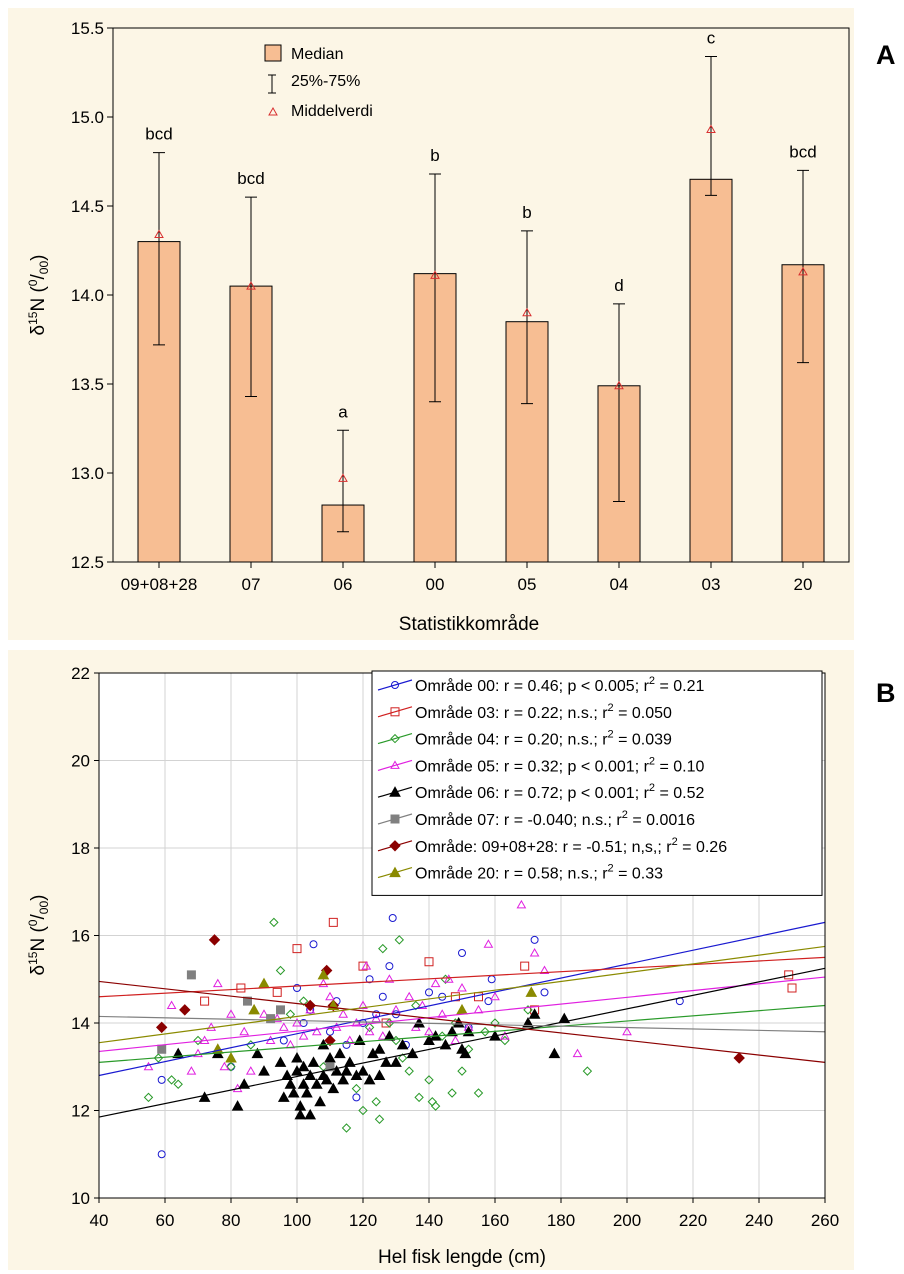 This screenshot has height=1274, width=904. What do you see at coordinates (711, 370) in the screenshot?
I see `median-bar` at bounding box center [711, 370].